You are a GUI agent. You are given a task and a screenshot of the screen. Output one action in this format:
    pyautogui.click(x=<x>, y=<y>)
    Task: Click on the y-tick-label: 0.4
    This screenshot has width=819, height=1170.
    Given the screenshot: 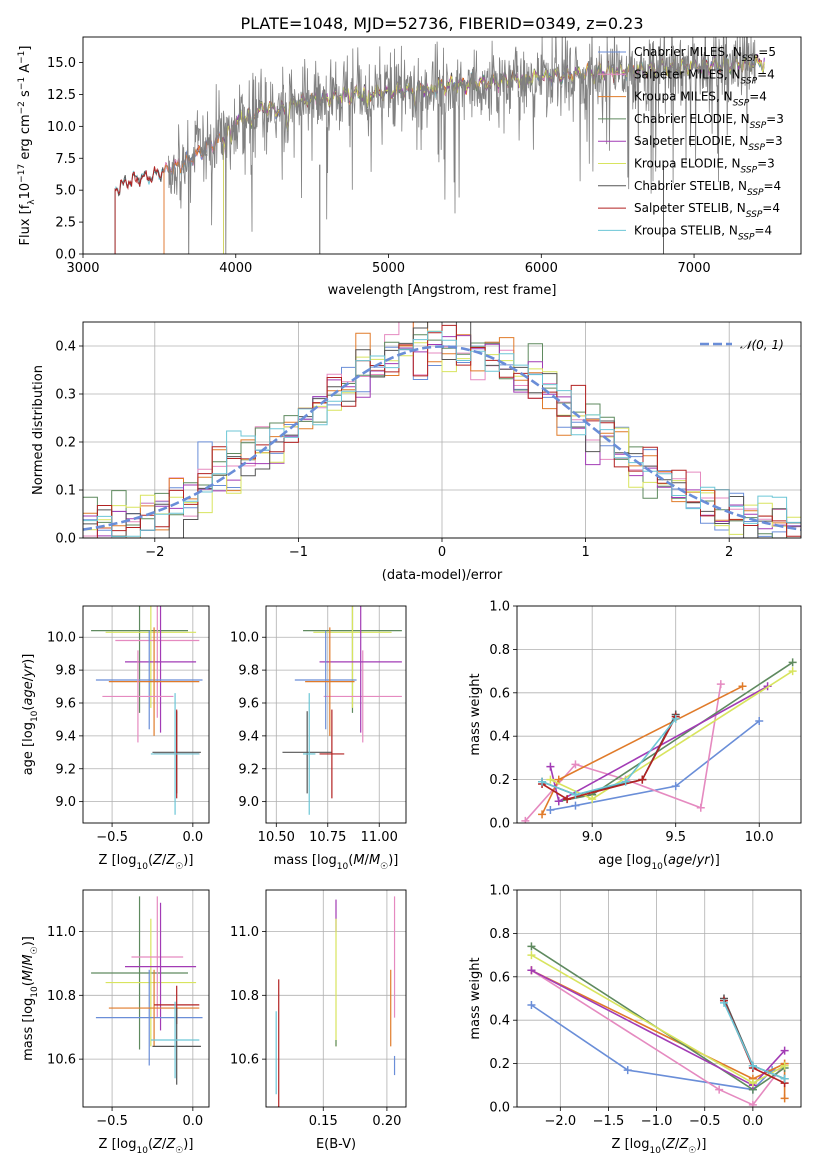 What is the action you would take?
    pyautogui.click(x=65, y=347)
    